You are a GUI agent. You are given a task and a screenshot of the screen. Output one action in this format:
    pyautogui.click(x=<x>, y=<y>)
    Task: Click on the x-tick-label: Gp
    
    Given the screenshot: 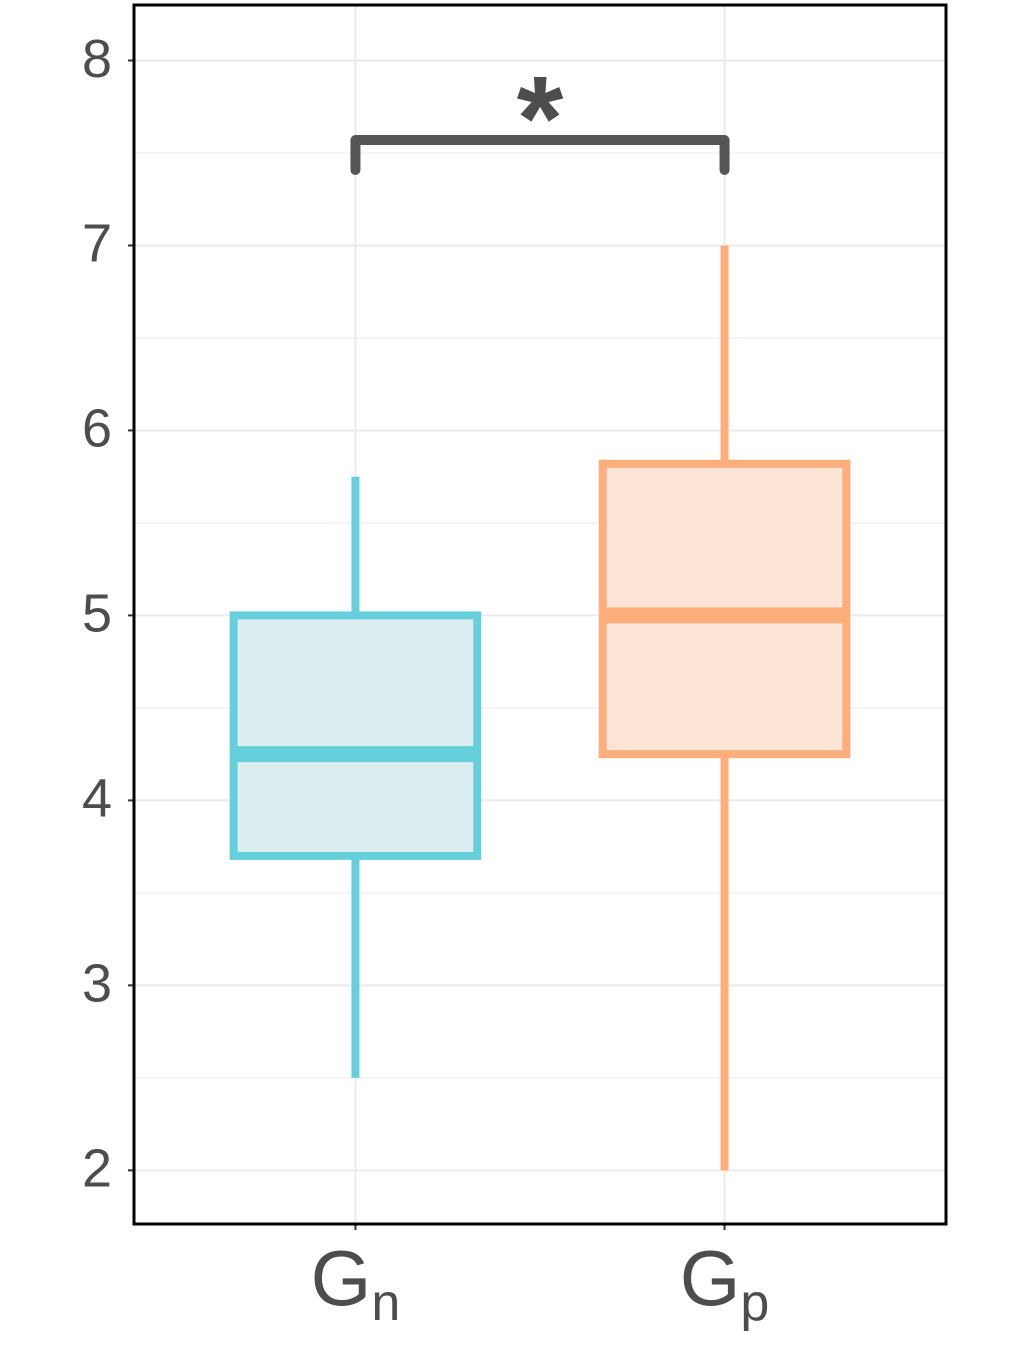 What is the action you would take?
    pyautogui.click(x=725, y=1283)
    